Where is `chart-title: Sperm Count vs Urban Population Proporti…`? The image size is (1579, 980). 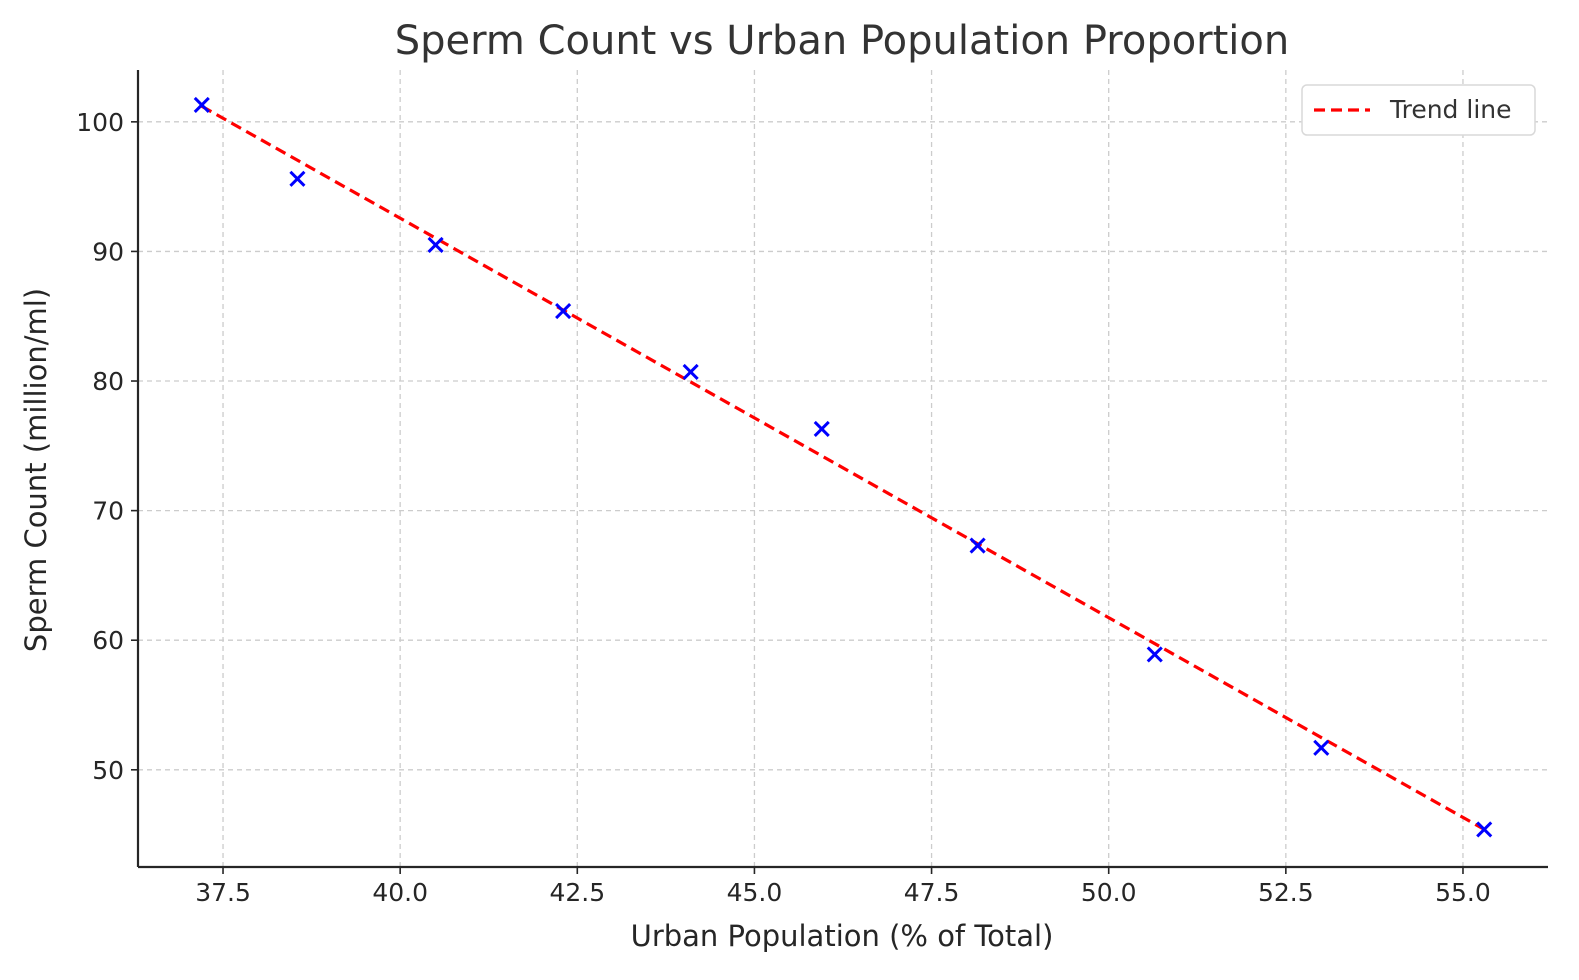 chart-title: Sperm Count vs Urban Population Proporti… is located at coordinates (842, 41).